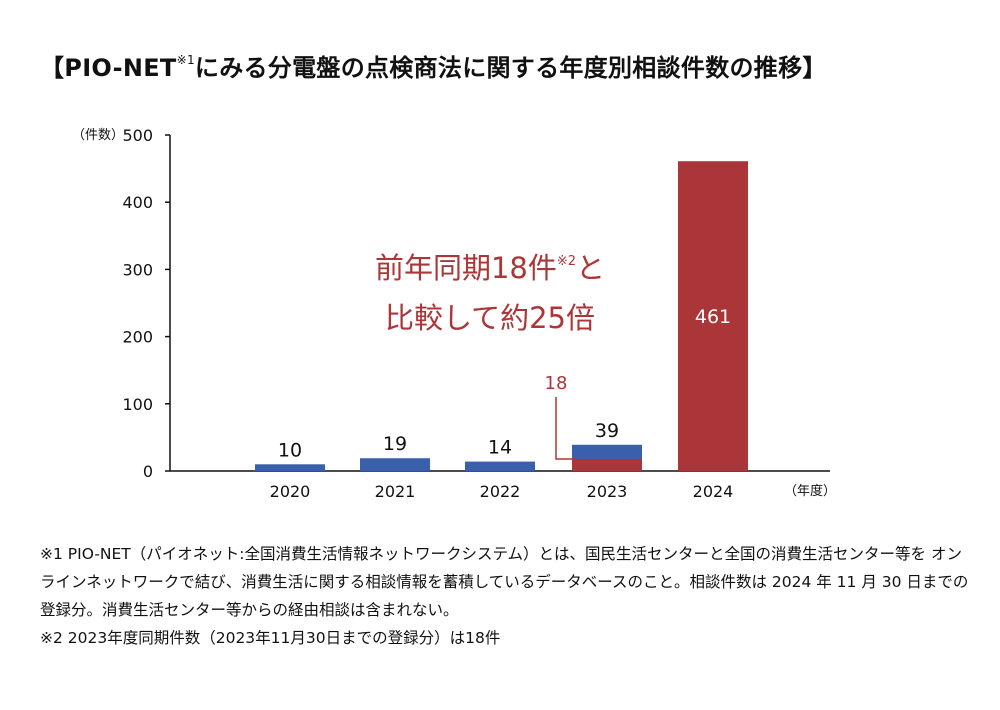  I want to click on bar-2023-same-period-segment, so click(607, 464).